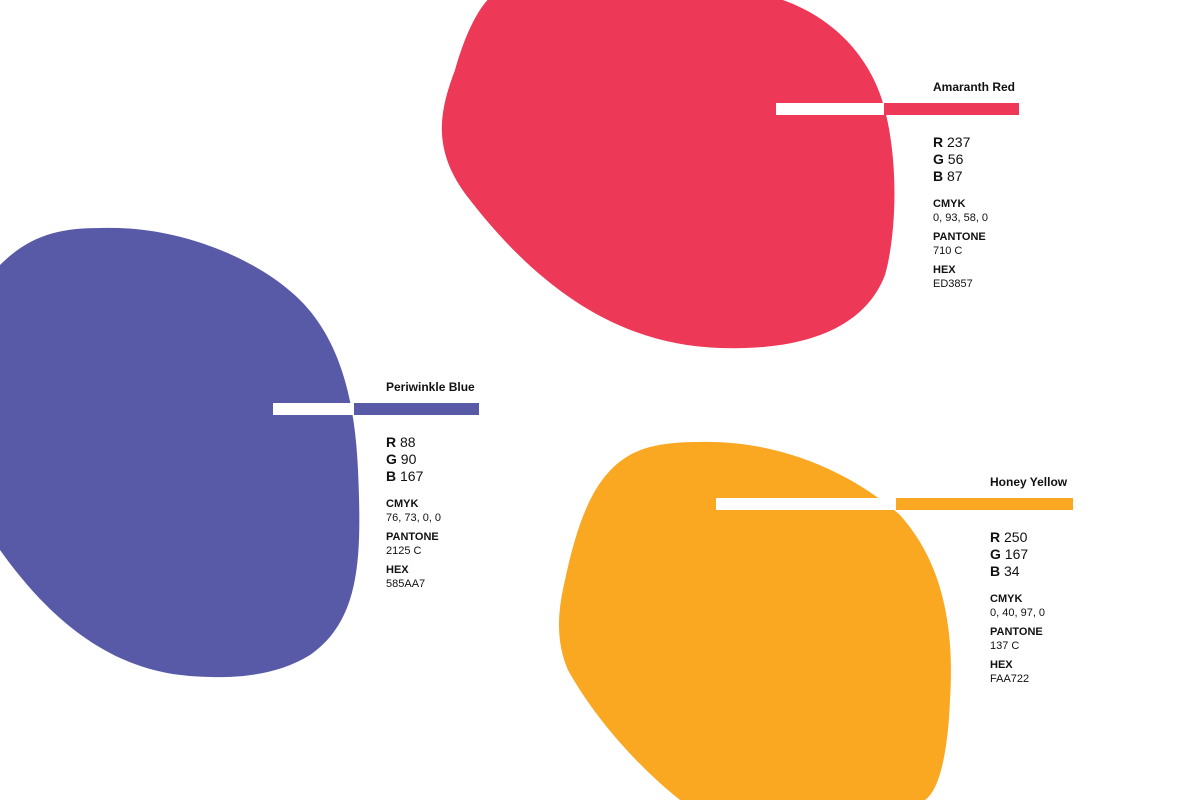 The height and width of the screenshot is (800, 1200). I want to click on rgb-value: 34, so click(1012, 571).